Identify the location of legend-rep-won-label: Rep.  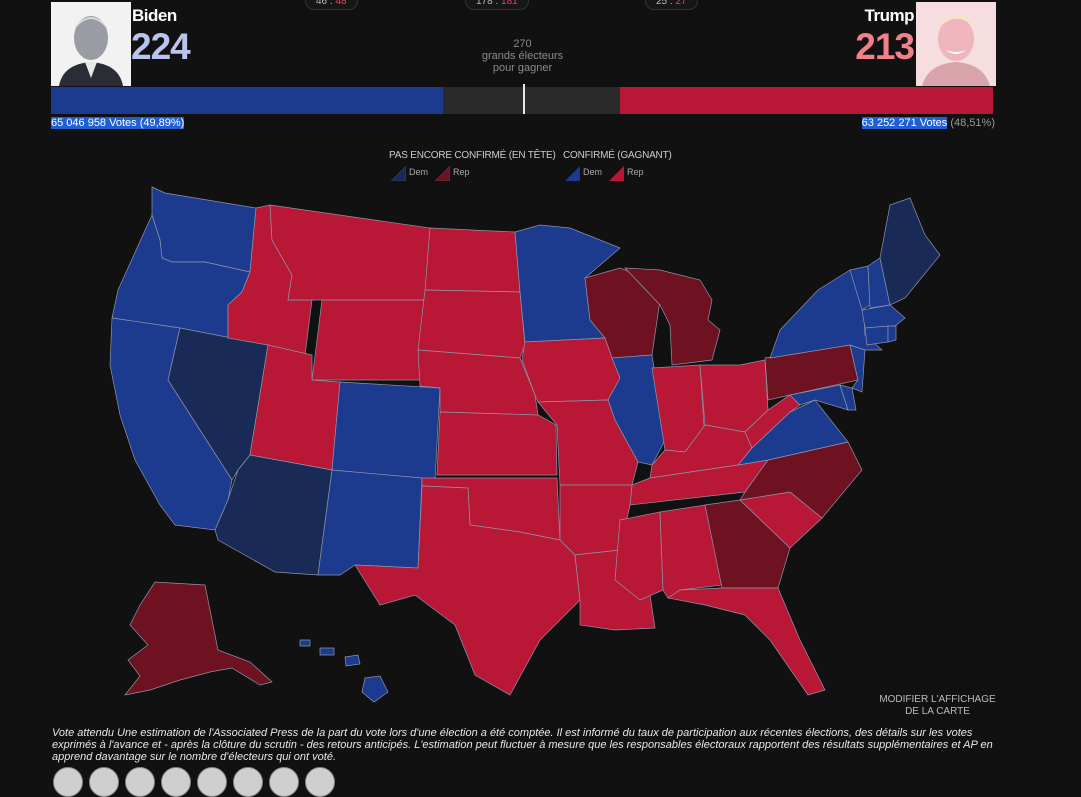
(635, 172).